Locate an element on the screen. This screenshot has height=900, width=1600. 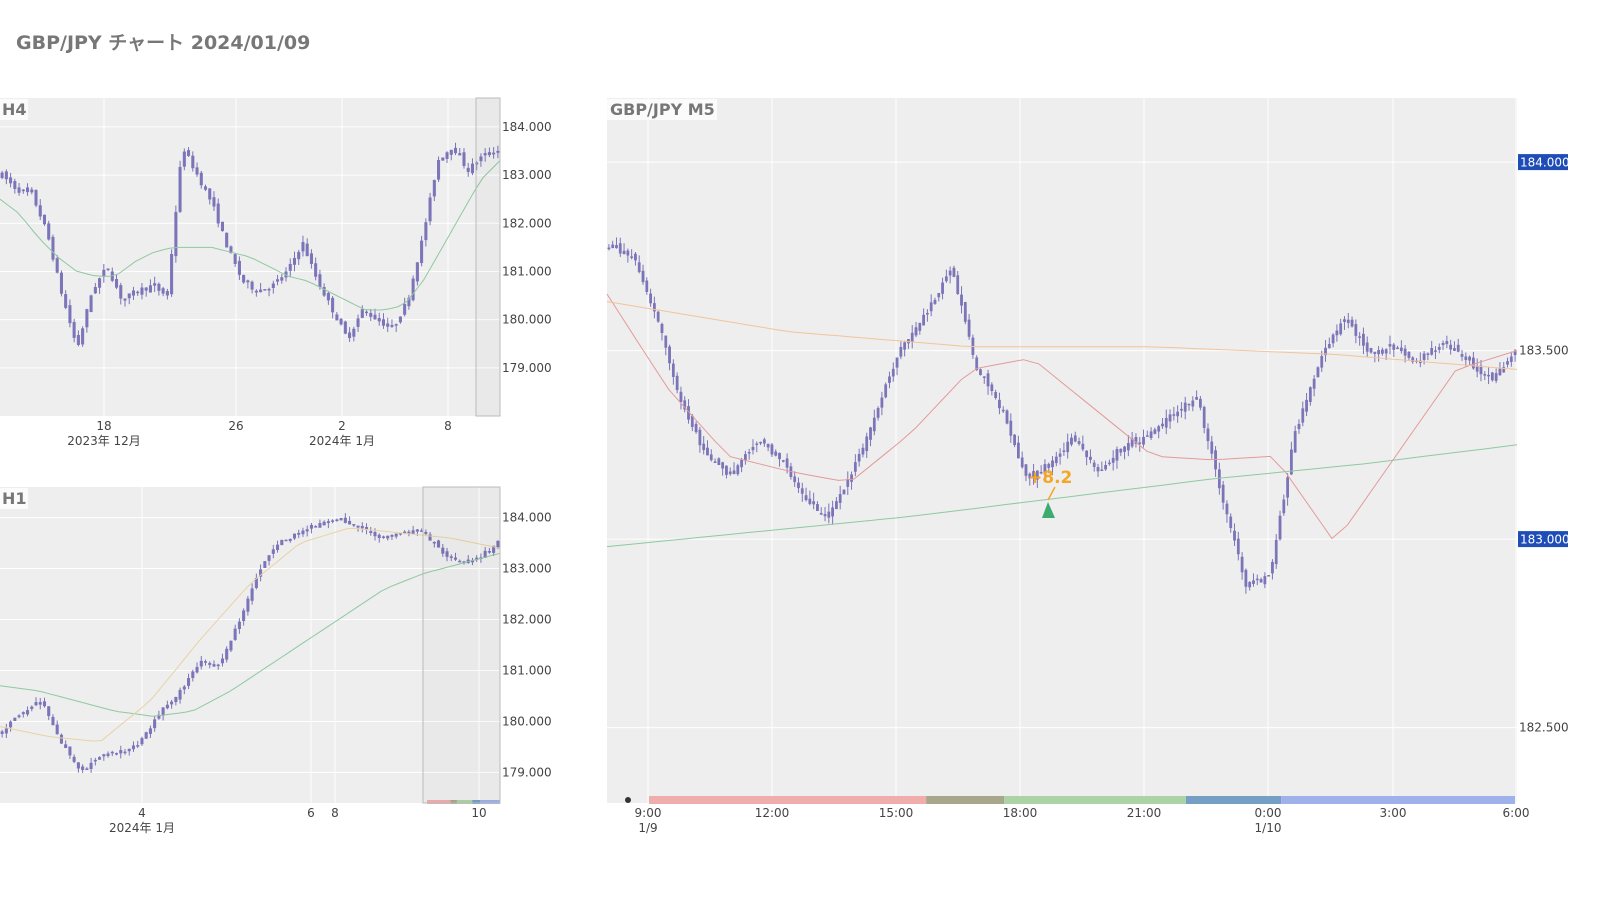
session-dot is located at coordinates (628, 800).